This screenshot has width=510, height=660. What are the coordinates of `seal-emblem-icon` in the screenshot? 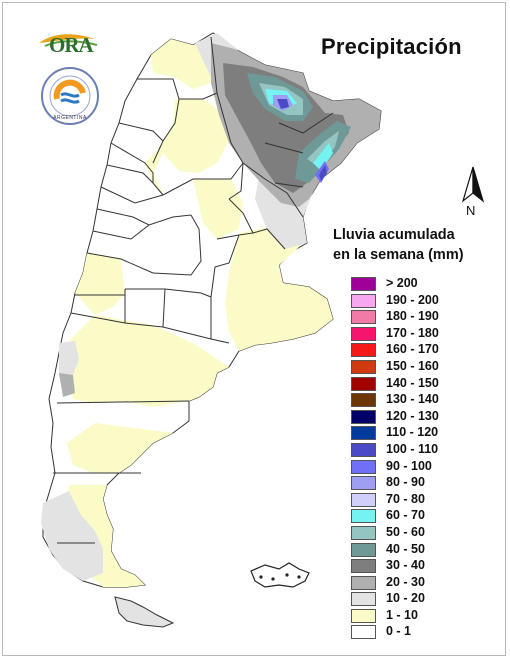 It's located at (70, 96).